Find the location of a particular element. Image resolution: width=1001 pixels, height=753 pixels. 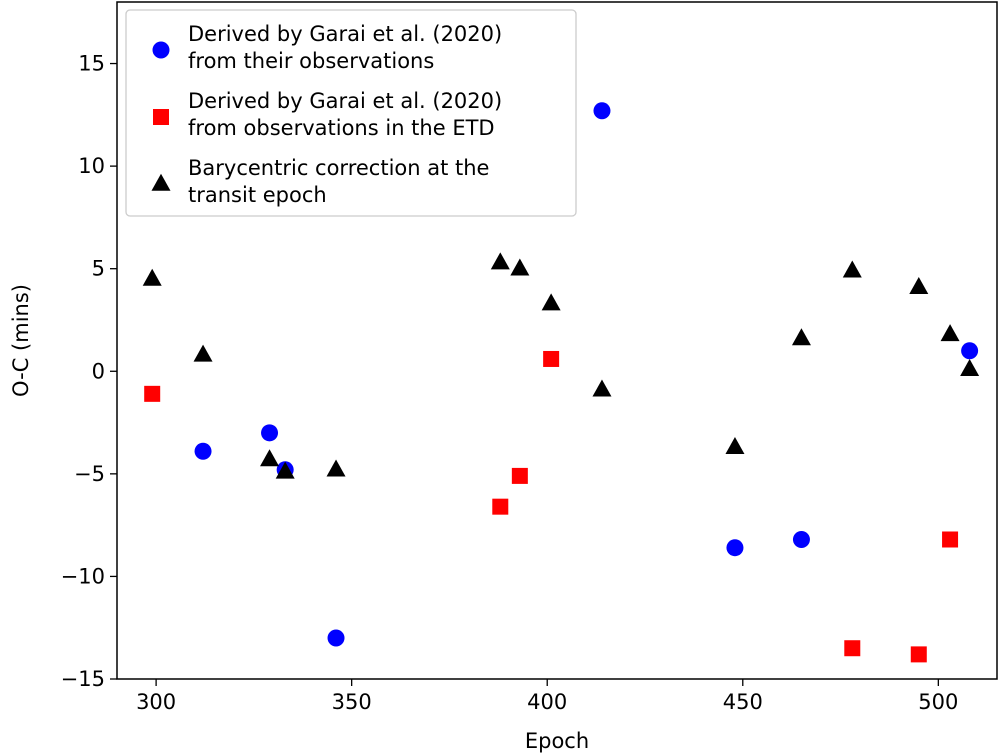

legend-label: Barycentric correction at the is located at coordinates (338, 168).